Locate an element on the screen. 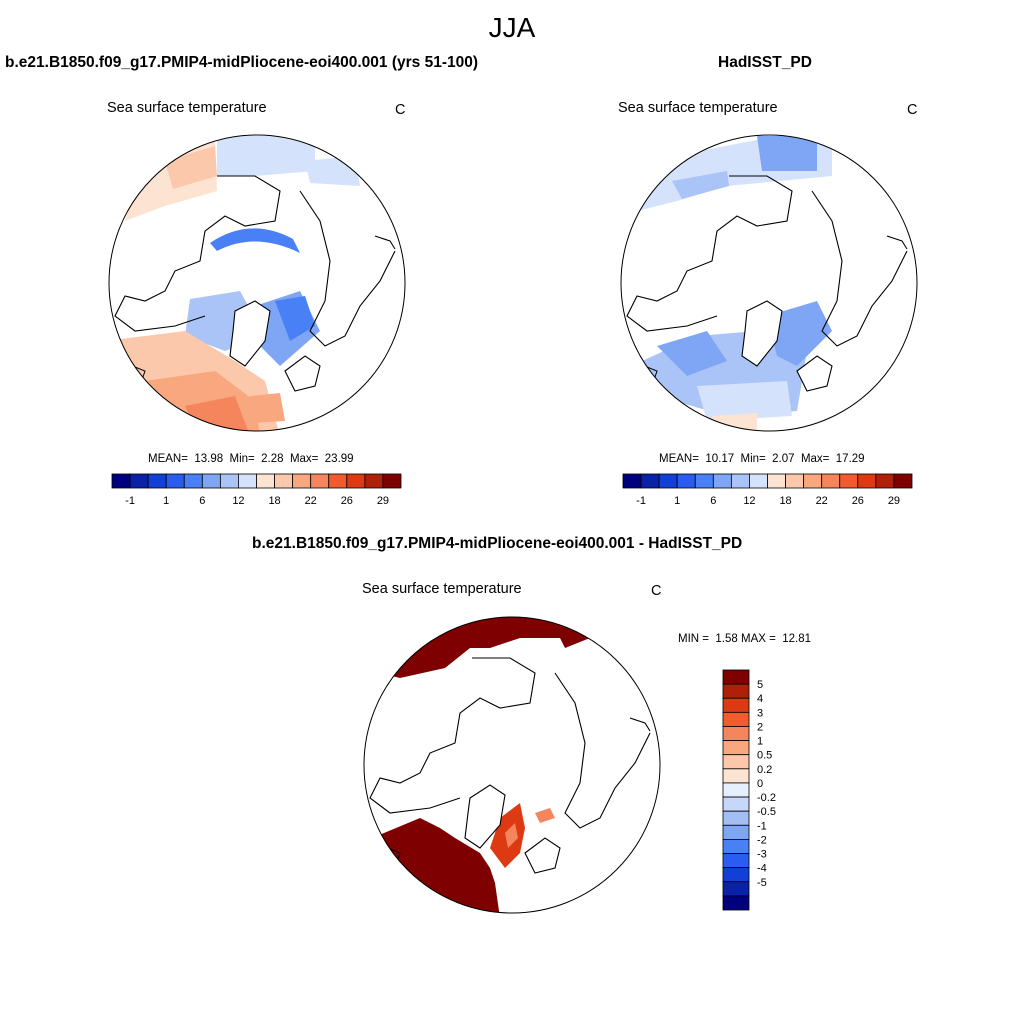 The height and width of the screenshot is (1024, 1024). sst-fill-nordic-core is located at coordinates (295, 318).